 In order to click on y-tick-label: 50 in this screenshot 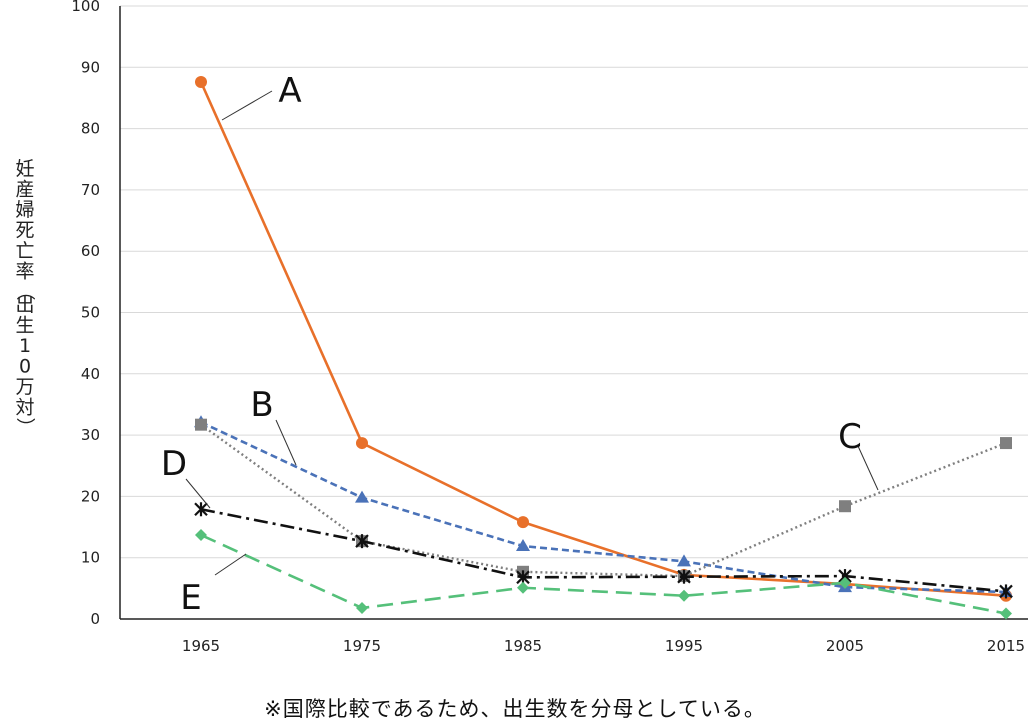, I will do `click(90, 313)`.